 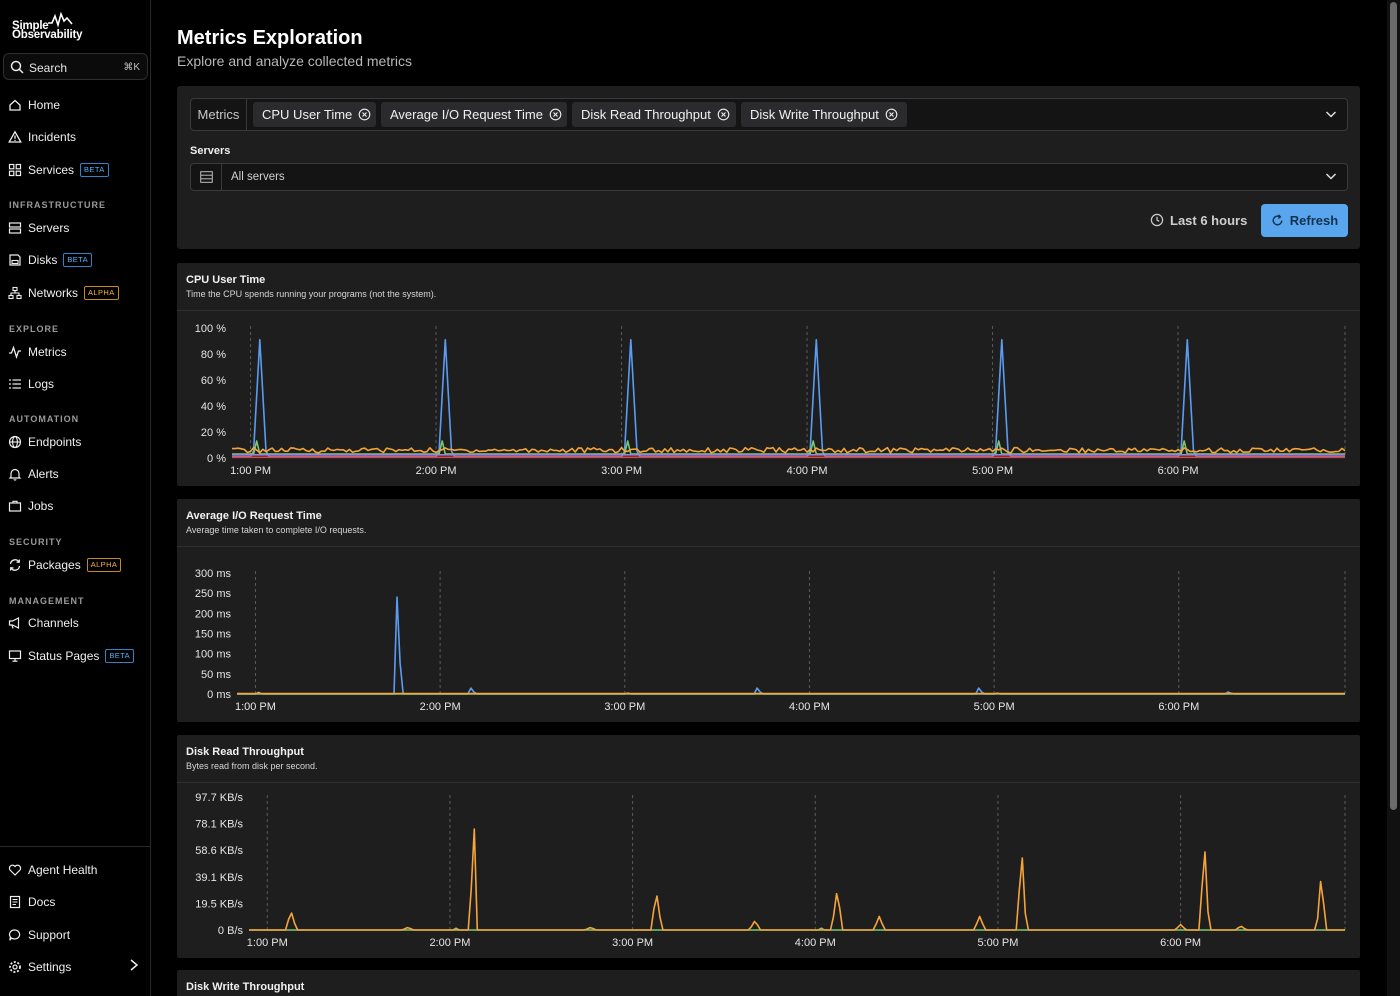 What do you see at coordinates (53, 623) in the screenshot?
I see `sidebar-item-label: Channels` at bounding box center [53, 623].